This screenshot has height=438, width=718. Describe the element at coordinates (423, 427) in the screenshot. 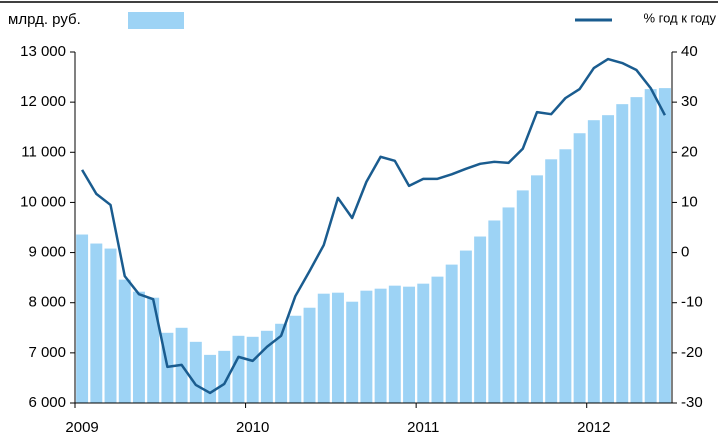

I see `x-tick-label: 2011` at that location.